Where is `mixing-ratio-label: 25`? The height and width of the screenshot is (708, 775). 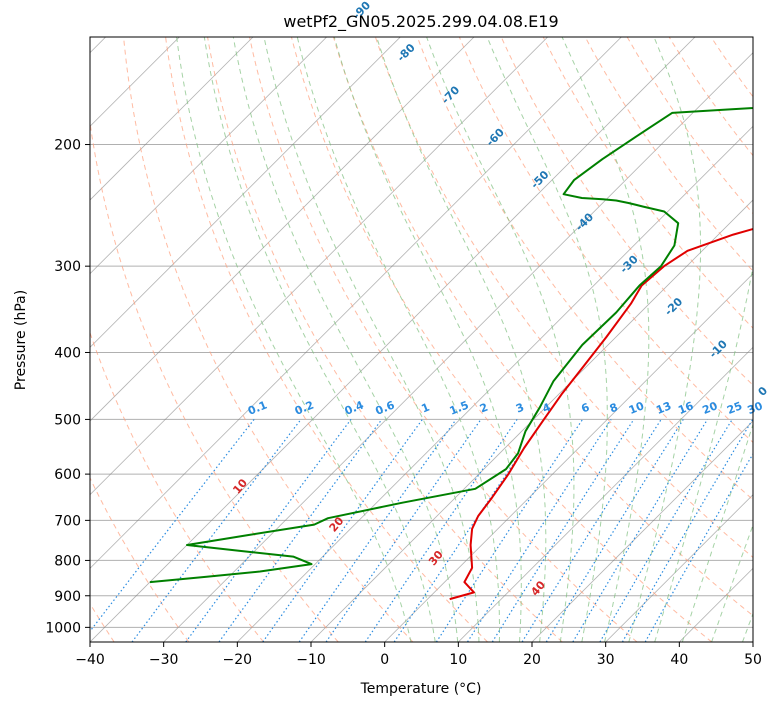 mixing-ratio-label: 25 is located at coordinates (734, 408).